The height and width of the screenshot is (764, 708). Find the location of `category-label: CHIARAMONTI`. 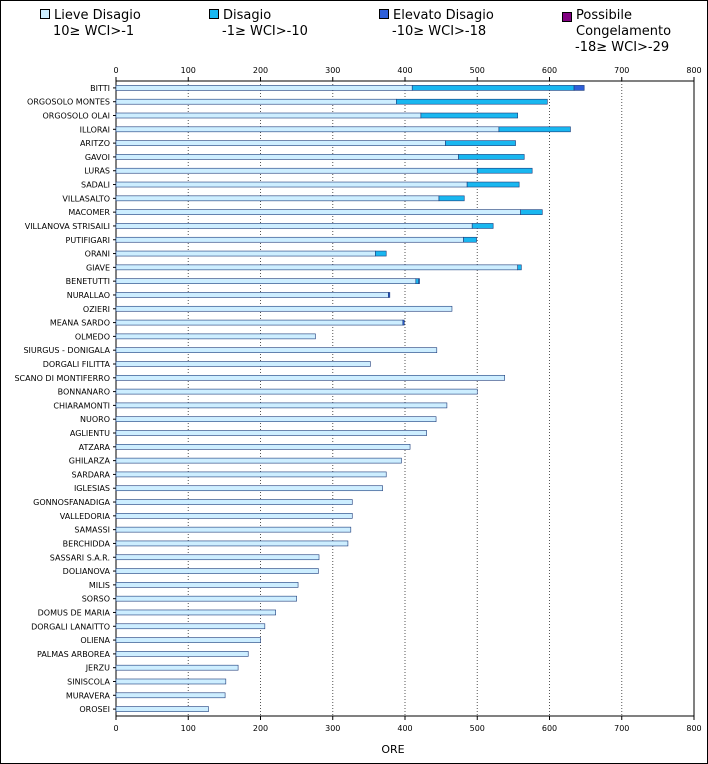

category-label: CHIARAMONTI is located at coordinates (81, 405).